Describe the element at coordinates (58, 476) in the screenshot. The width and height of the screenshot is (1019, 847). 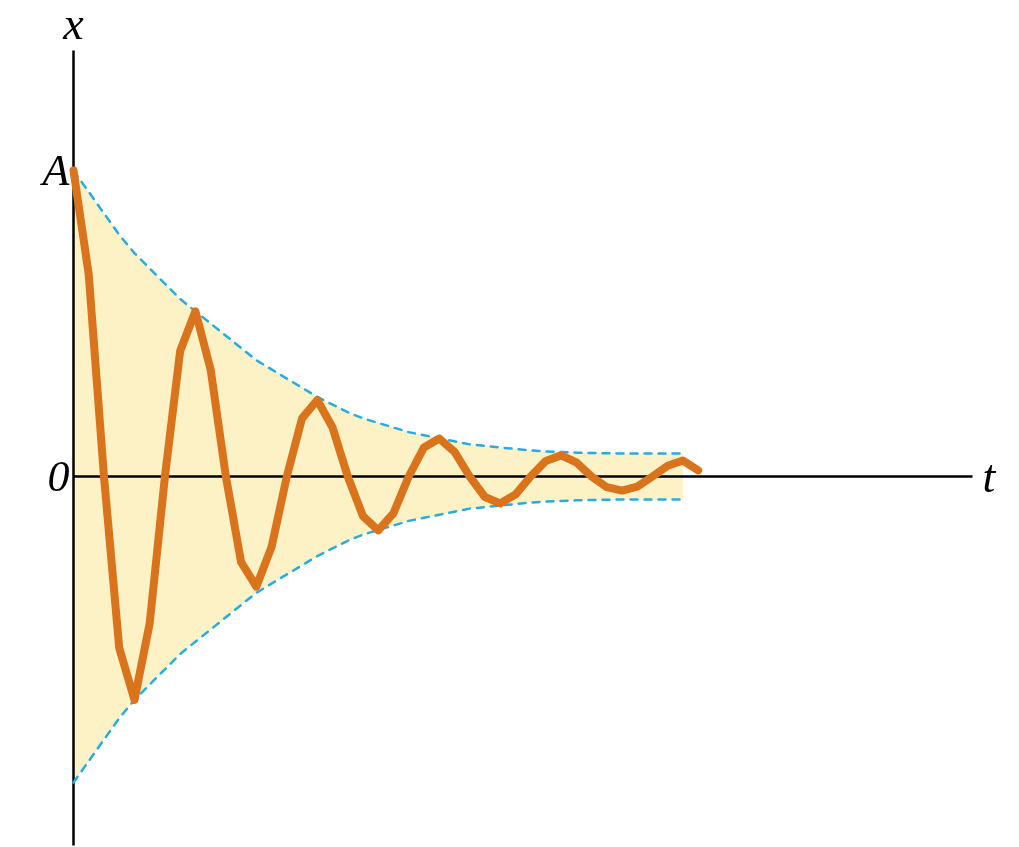
I see `text: 0` at that location.